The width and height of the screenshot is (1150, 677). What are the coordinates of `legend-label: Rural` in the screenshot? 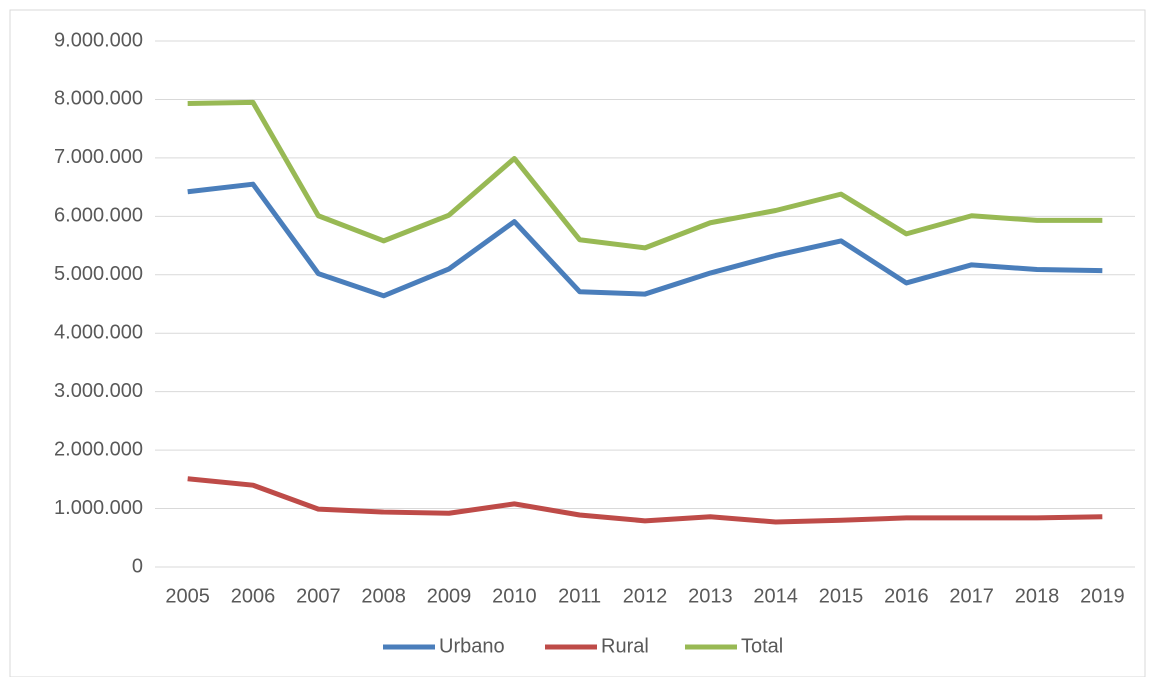 It's located at (625, 646).